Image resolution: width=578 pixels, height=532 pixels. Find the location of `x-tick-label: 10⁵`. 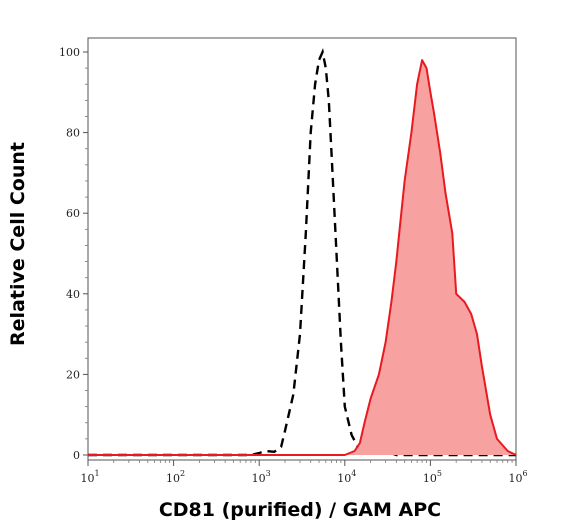

x-tick-label: 10⁵ is located at coordinates (432, 477).